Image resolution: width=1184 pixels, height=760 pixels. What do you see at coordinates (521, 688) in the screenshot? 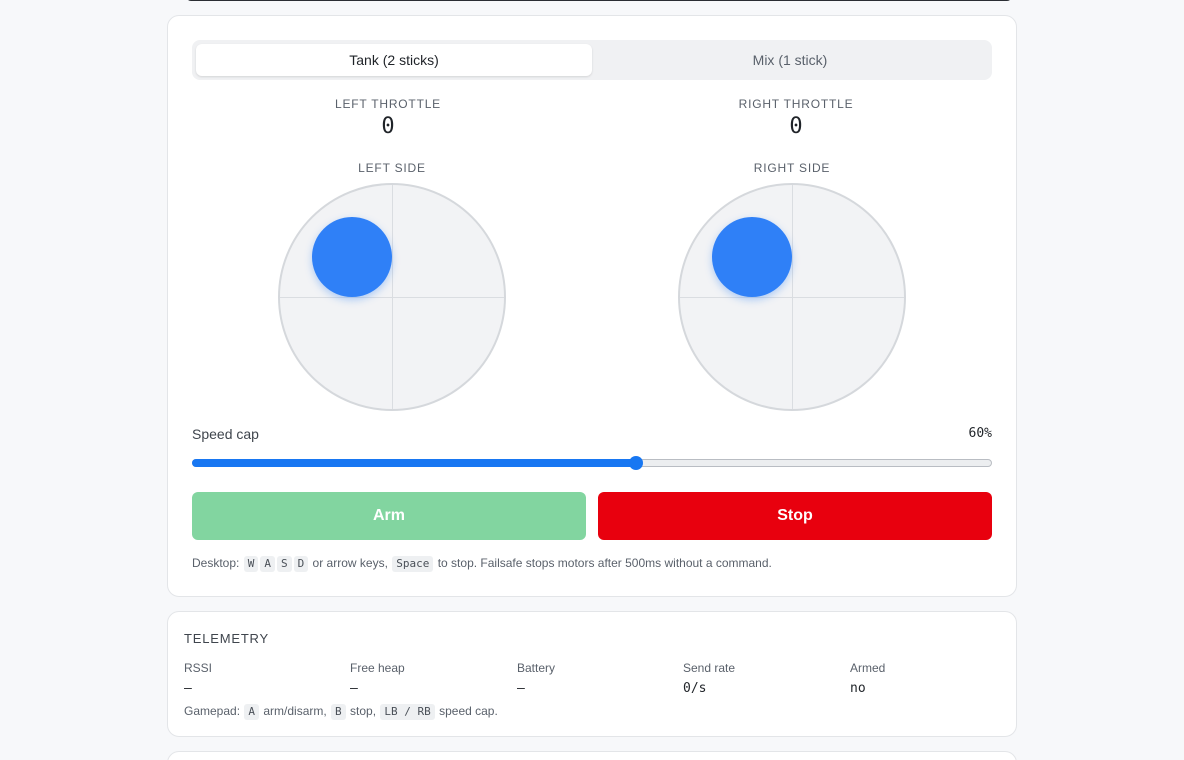
I see `telemetry-battery-value: —` at bounding box center [521, 688].